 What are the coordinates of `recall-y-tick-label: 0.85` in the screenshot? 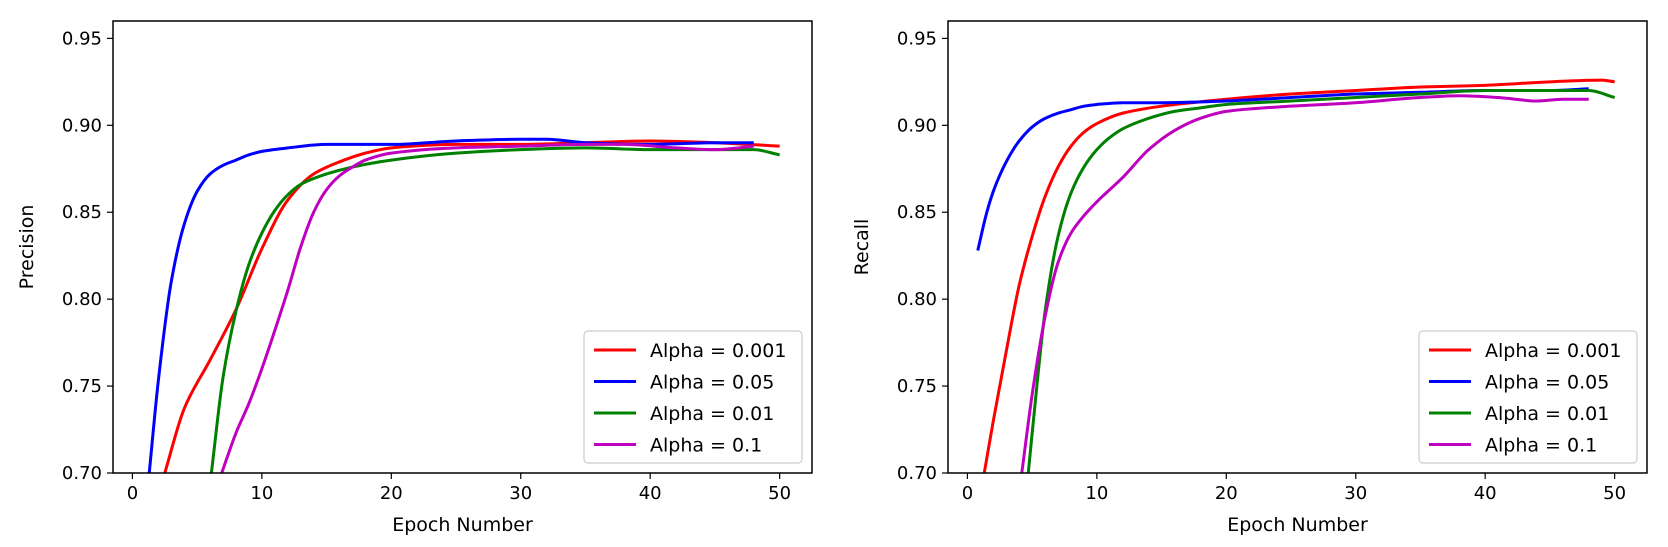 It's located at (917, 212).